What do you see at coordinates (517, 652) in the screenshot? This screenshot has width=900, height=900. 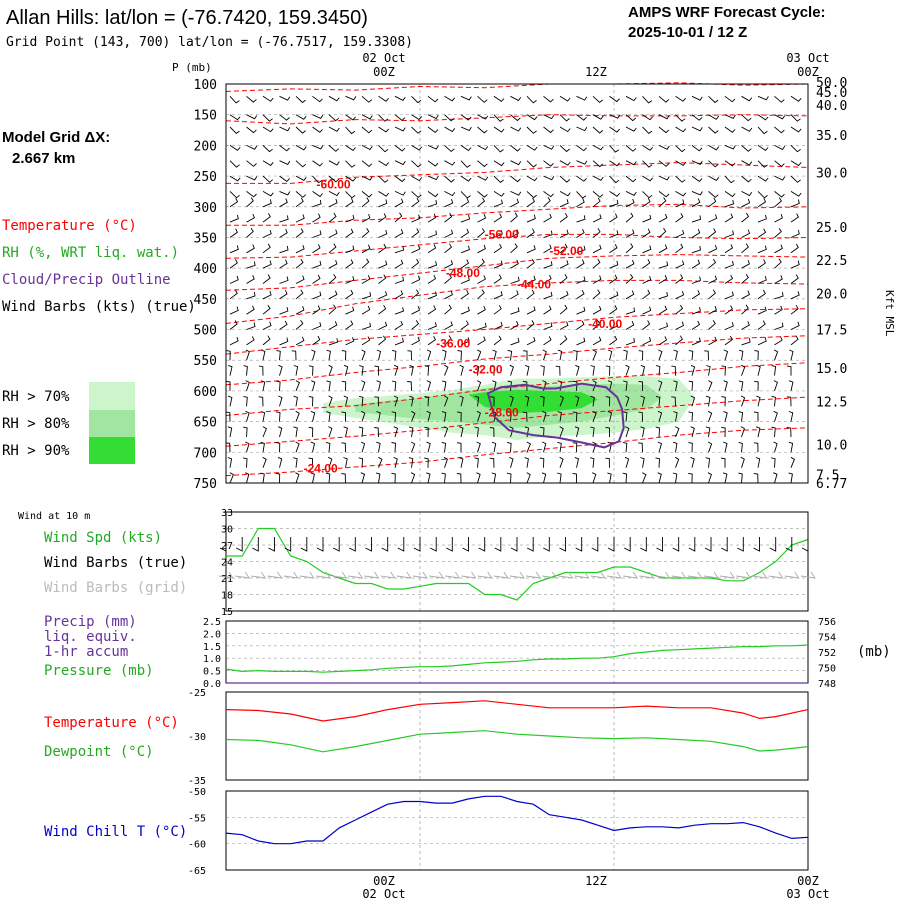 I see `panel-frame` at bounding box center [517, 652].